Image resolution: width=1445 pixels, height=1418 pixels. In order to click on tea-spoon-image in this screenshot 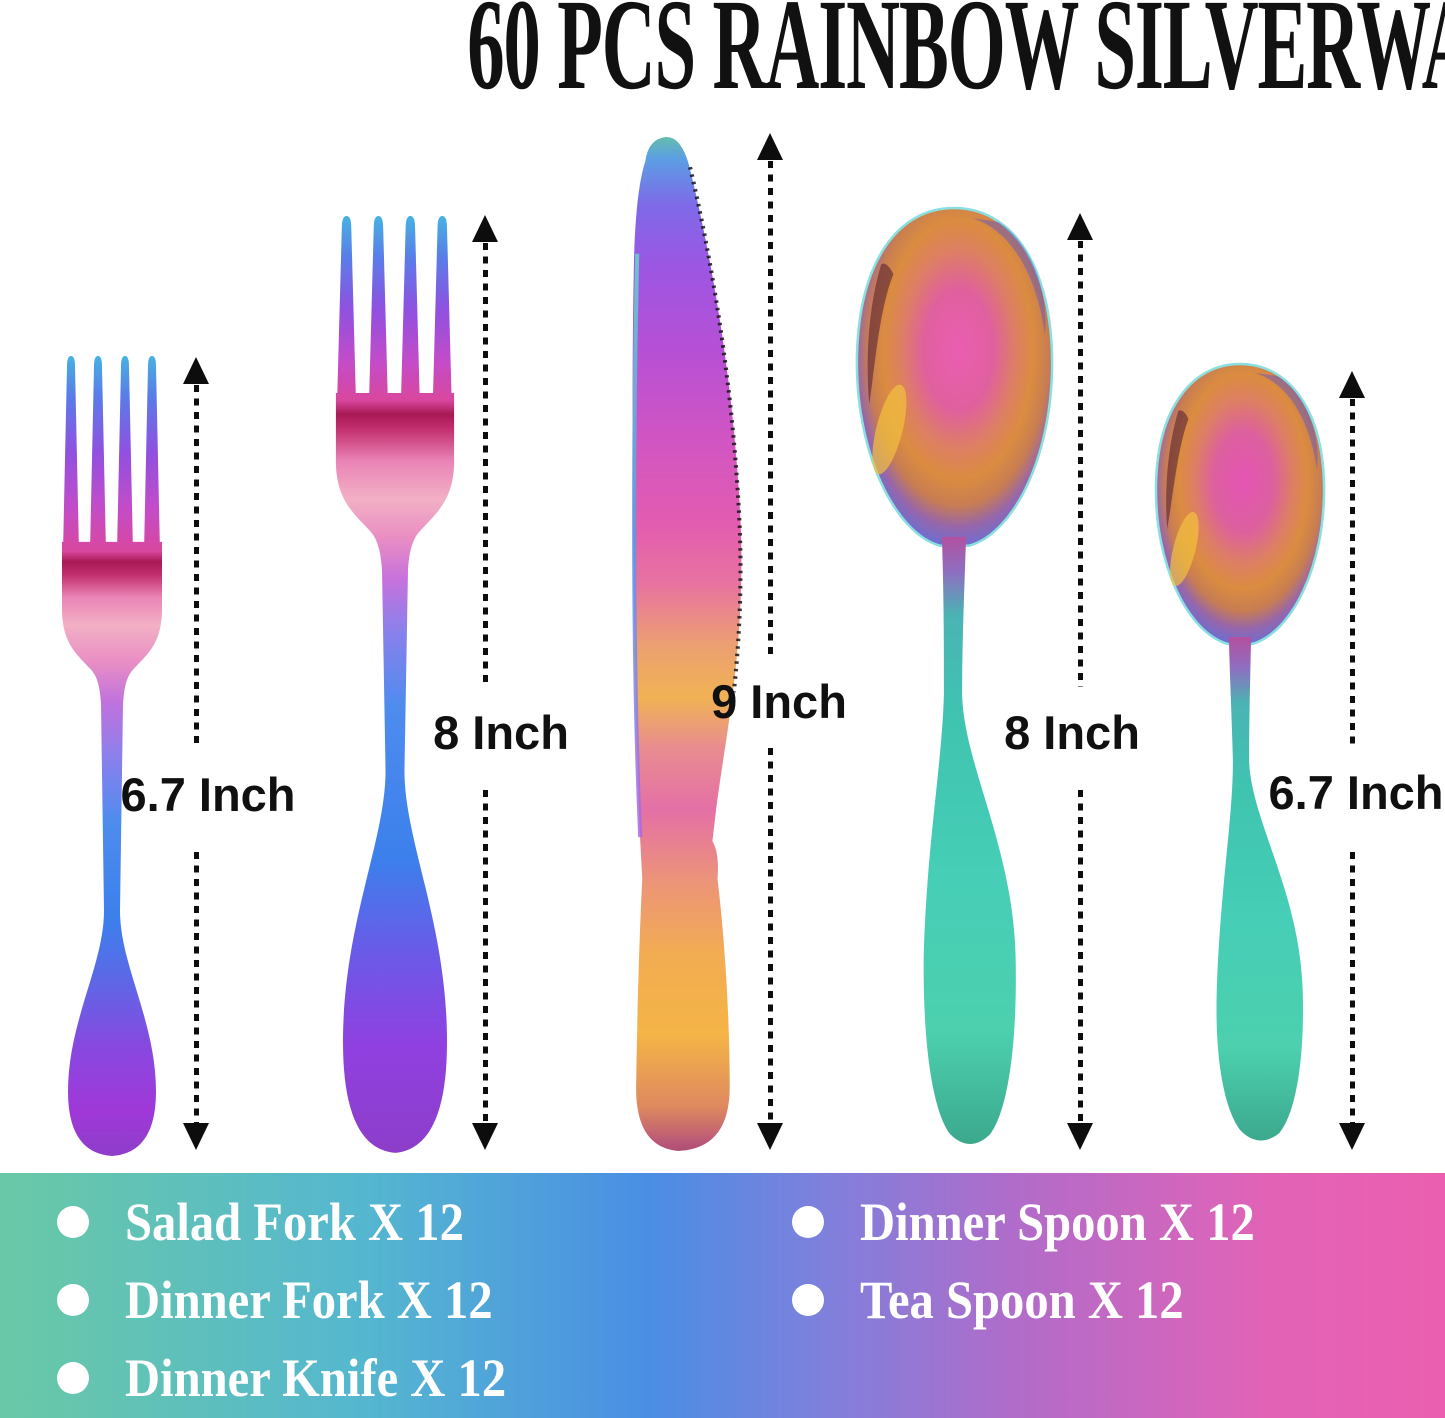, I will do `click(1240, 751)`.